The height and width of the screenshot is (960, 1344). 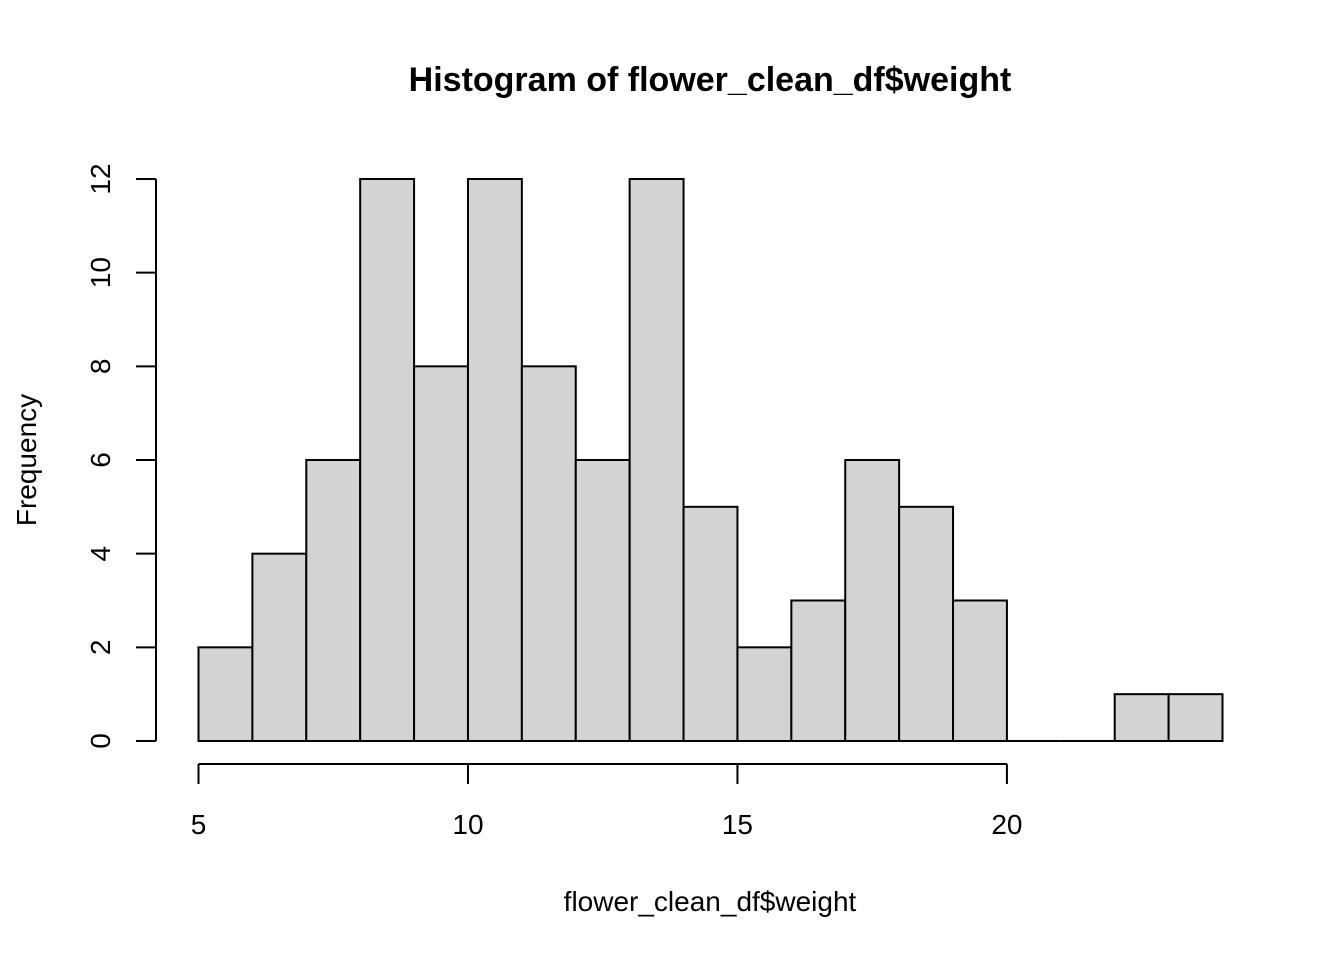 I want to click on y-tick-label: 6, so click(x=100, y=460).